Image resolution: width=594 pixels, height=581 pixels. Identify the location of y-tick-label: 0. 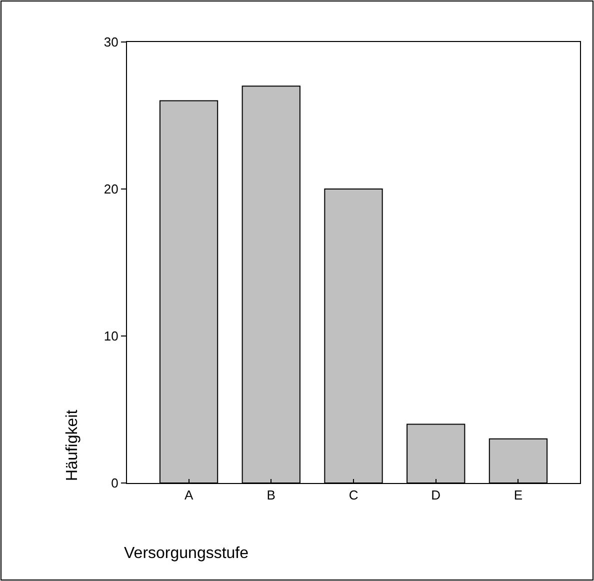
(114, 483).